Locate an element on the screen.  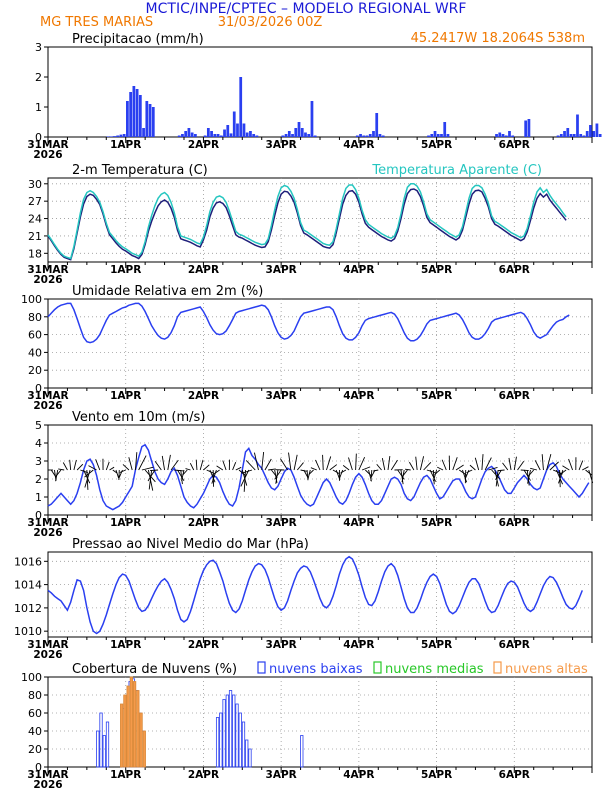
y-tick-label: 3 is located at coordinates (38, 461).